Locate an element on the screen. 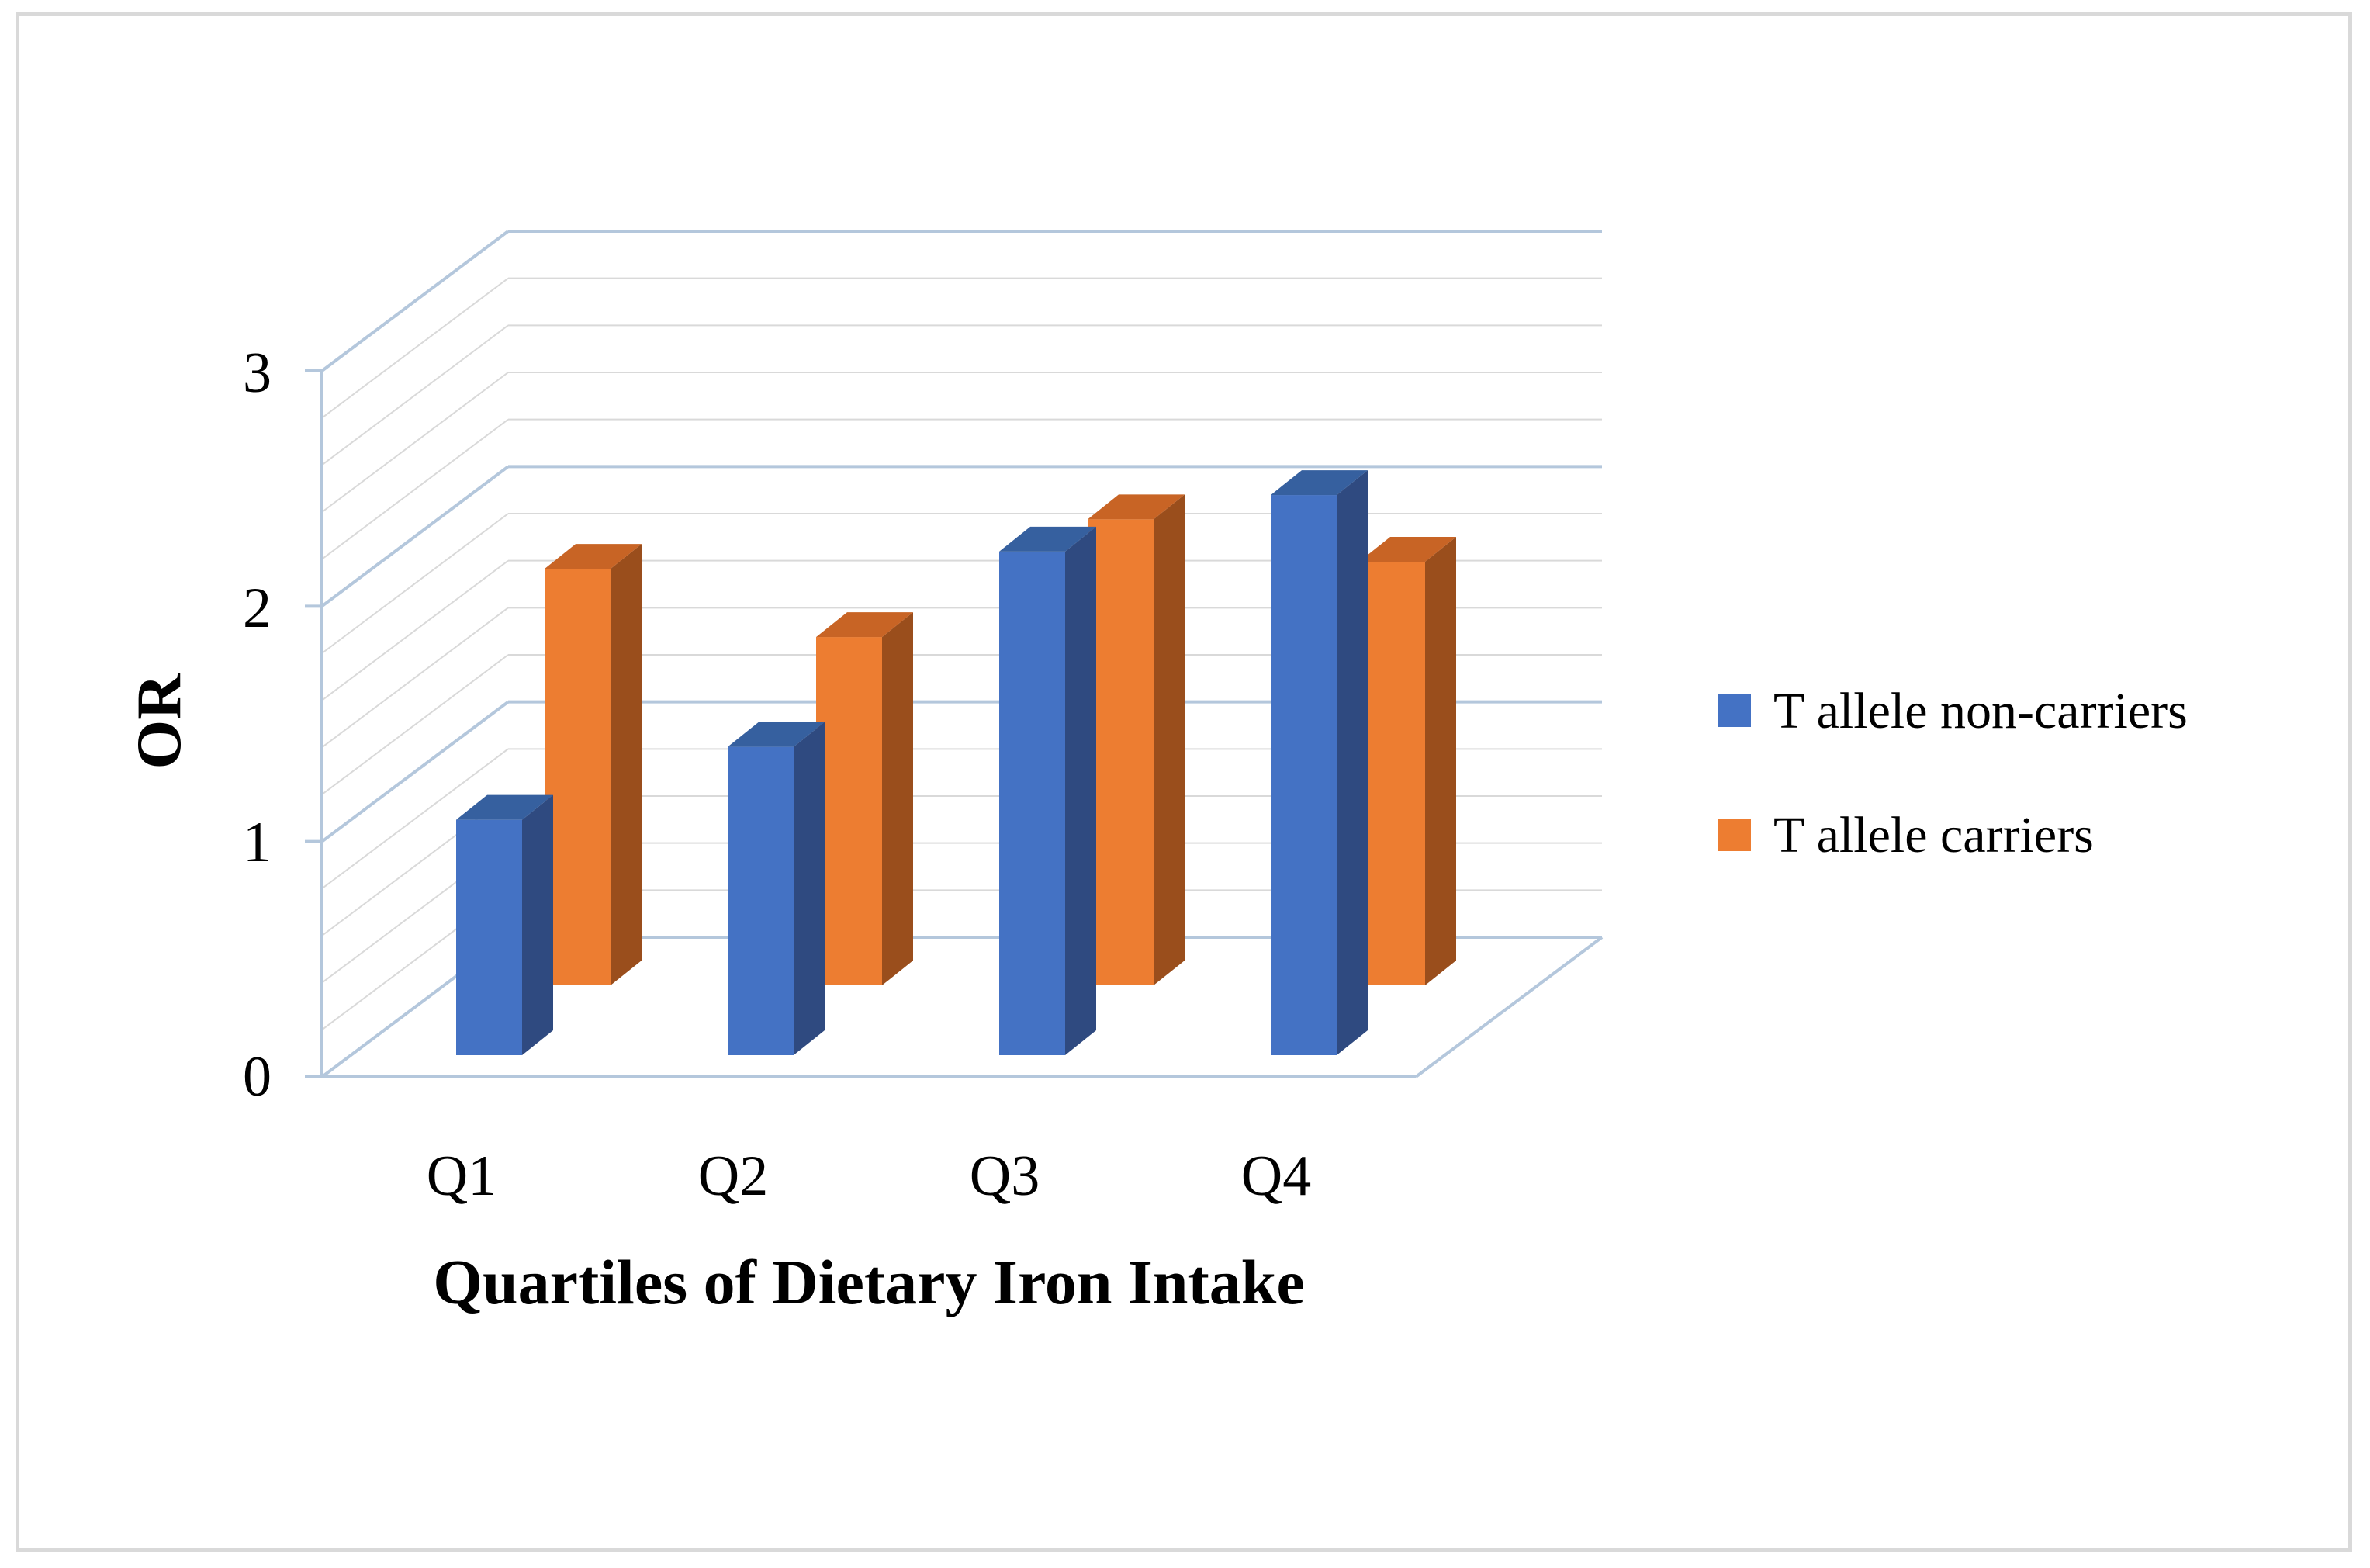  bar-carriers-q2-side is located at coordinates (897, 799).